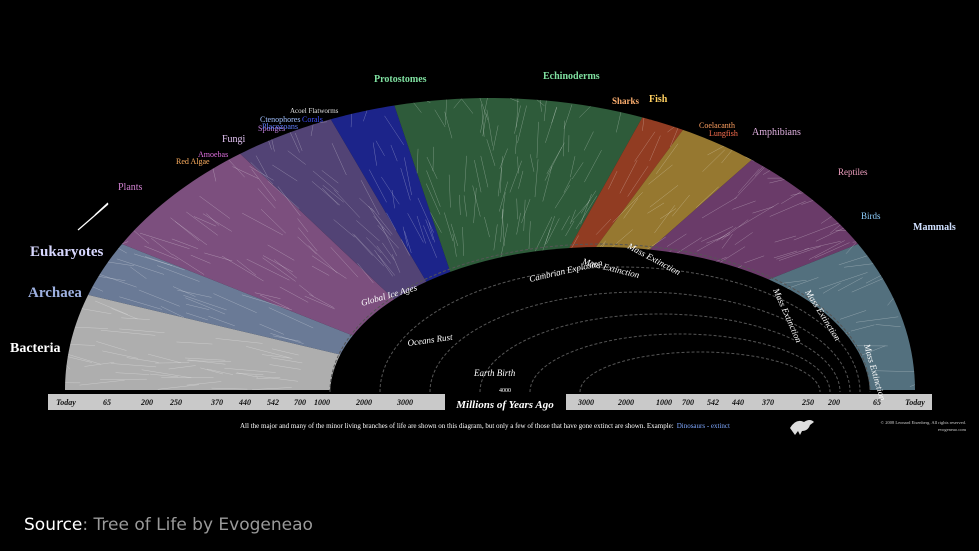  Describe the element at coordinates (833, 402) in the screenshot. I see `timeline-label: 200` at that location.